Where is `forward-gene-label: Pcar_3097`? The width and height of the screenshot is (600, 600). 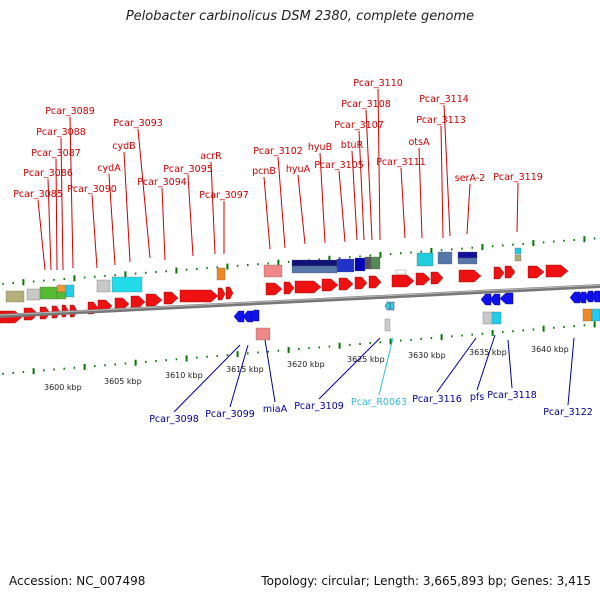
forward-gene-label: Pcar_3097 is located at coordinates (224, 195).